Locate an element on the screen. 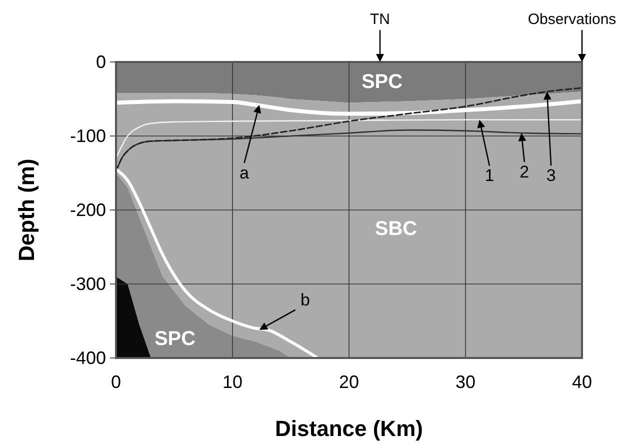  annotation: 1 is located at coordinates (489, 176).